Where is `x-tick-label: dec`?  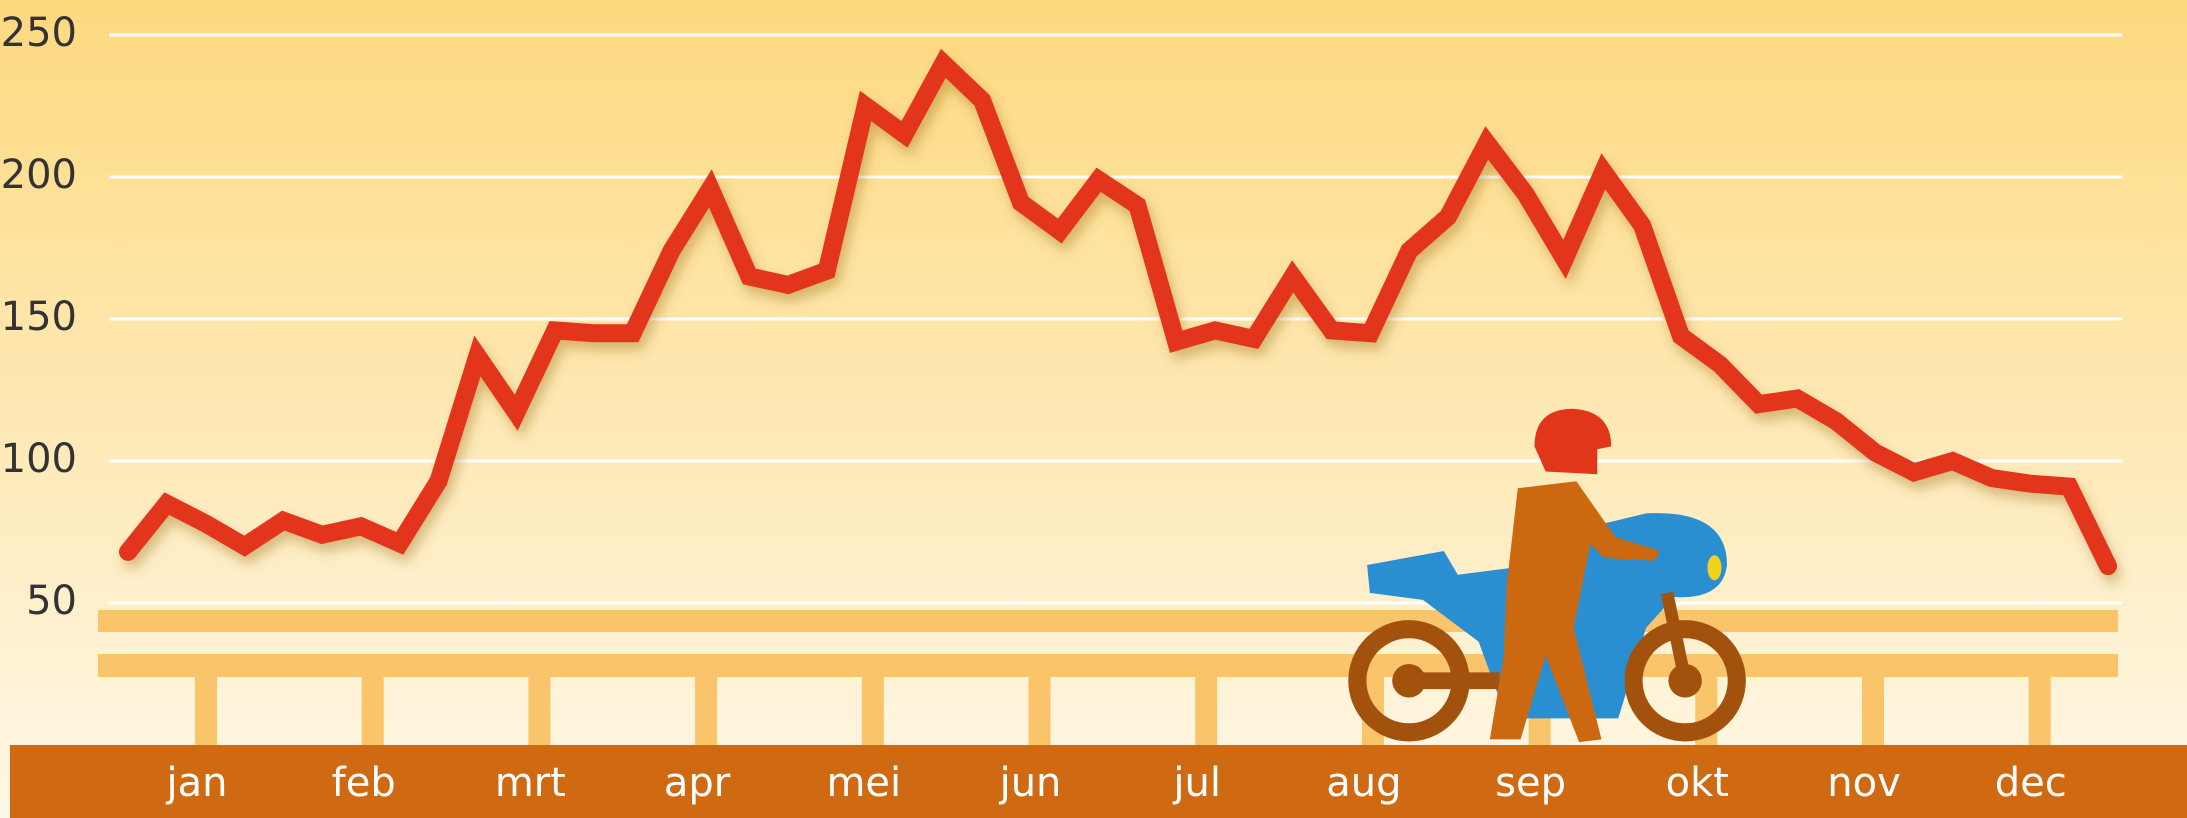
x-tick-label: dec is located at coordinates (2031, 783).